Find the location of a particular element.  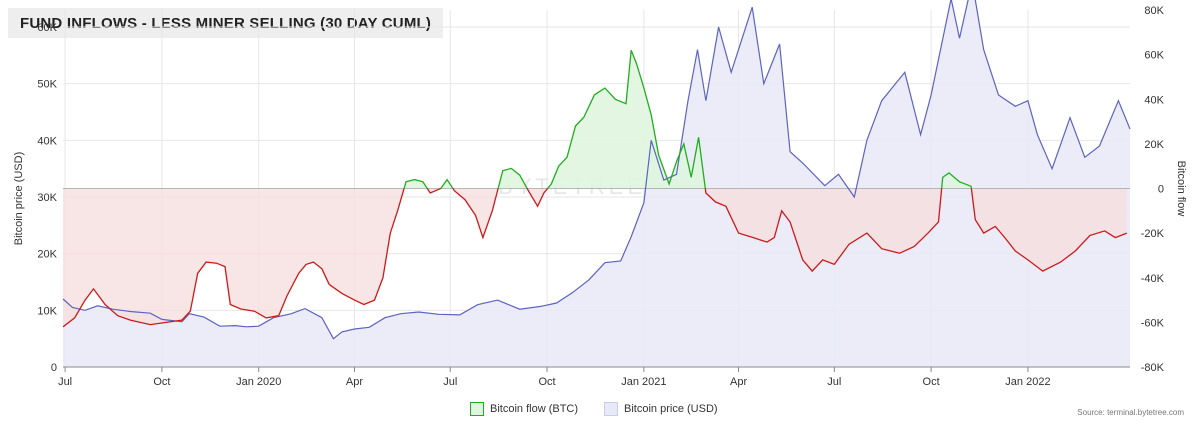

legend-label-price: Bitcoin price (USD) is located at coordinates (671, 409).